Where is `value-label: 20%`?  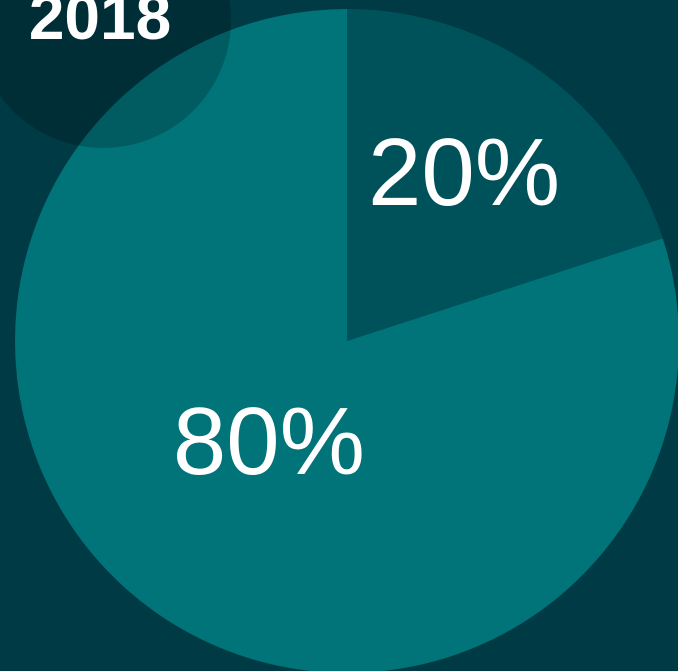
value-label: 20% is located at coordinates (464, 172).